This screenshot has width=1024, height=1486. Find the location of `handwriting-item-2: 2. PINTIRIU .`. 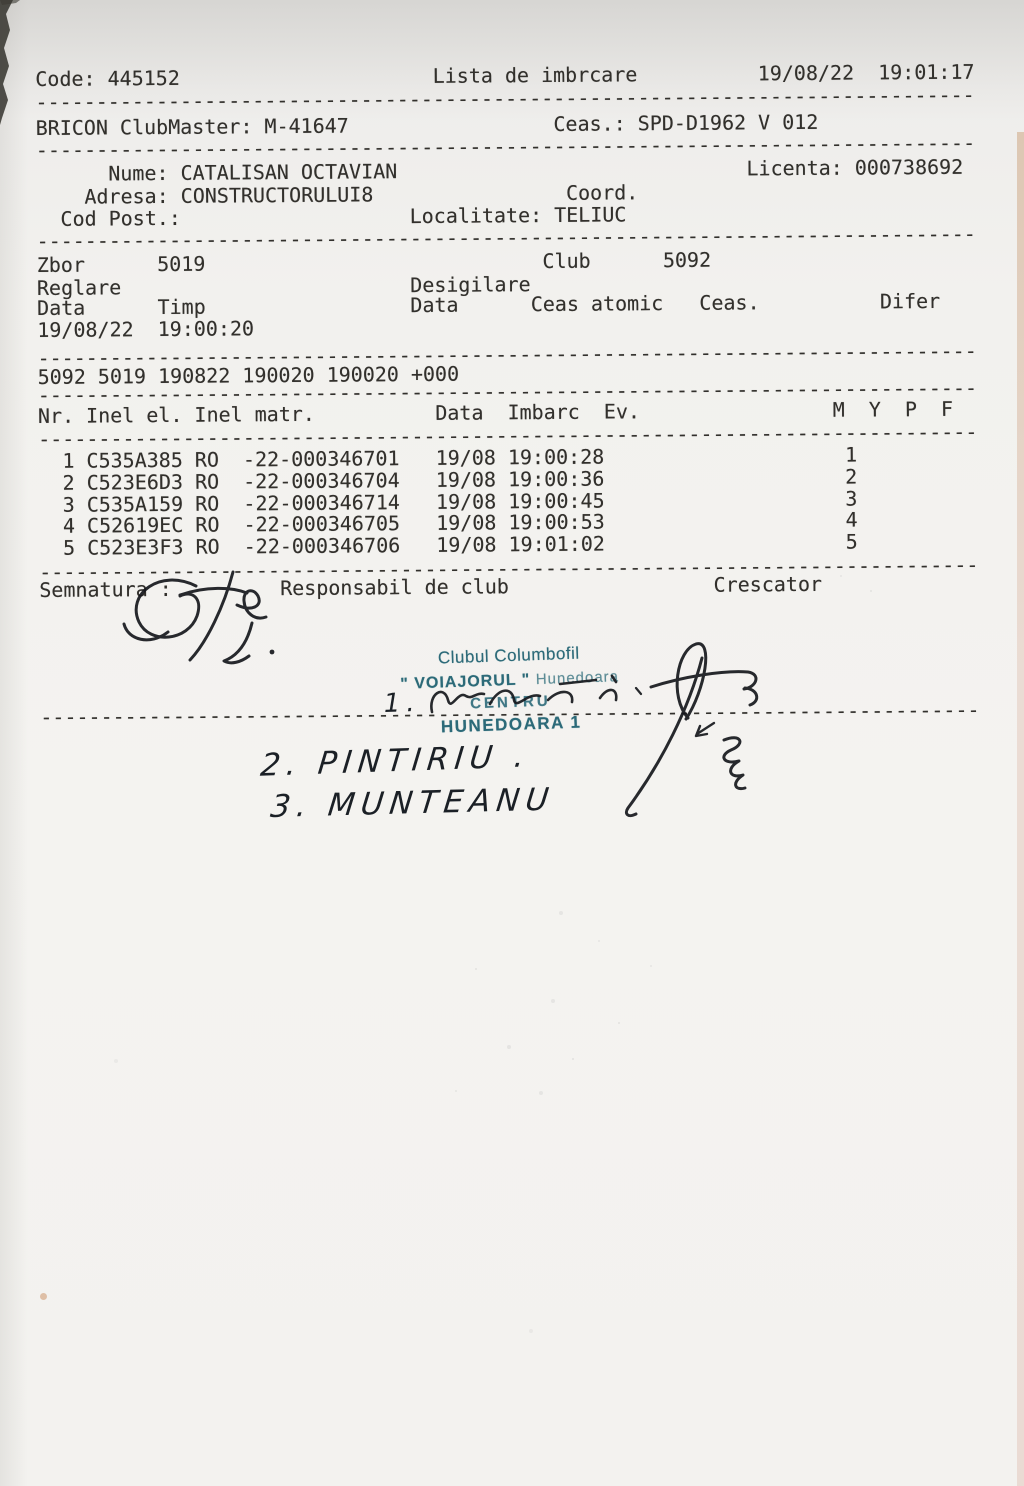

handwriting-item-2: 2. PINTIRIU . is located at coordinates (395, 760).